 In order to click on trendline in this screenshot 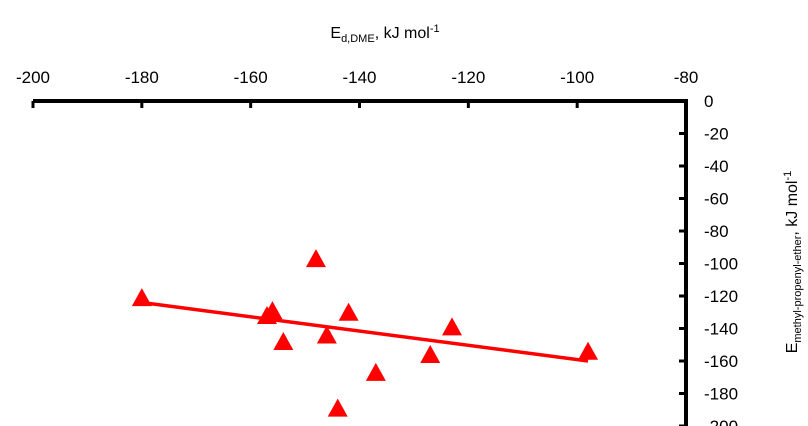, I will do `click(365, 331)`.